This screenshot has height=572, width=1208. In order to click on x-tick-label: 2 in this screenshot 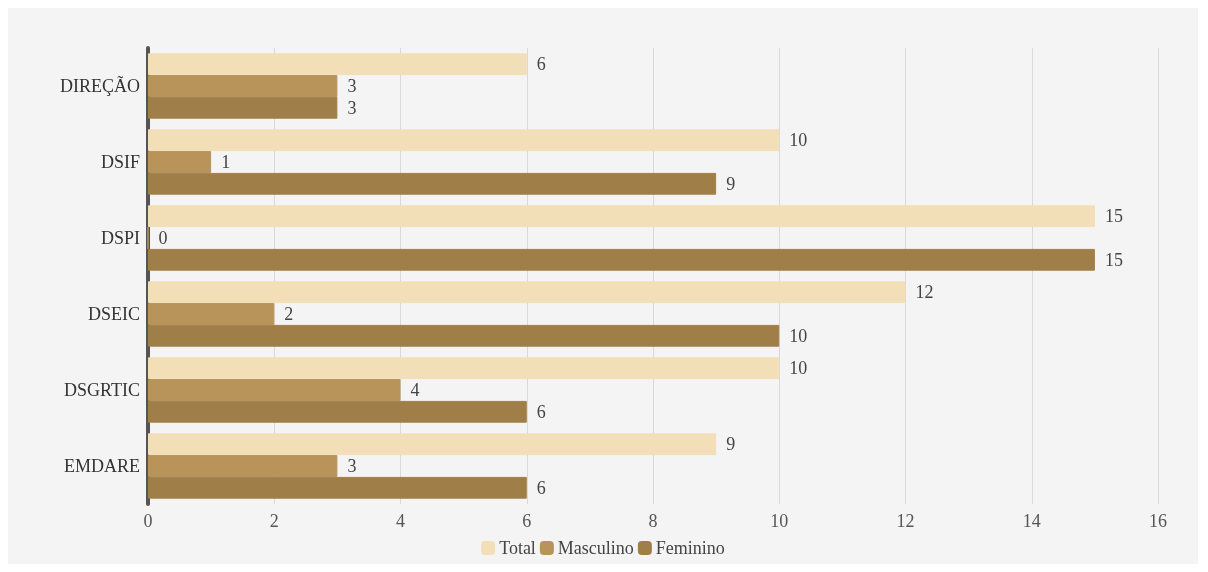, I will do `click(274, 521)`.